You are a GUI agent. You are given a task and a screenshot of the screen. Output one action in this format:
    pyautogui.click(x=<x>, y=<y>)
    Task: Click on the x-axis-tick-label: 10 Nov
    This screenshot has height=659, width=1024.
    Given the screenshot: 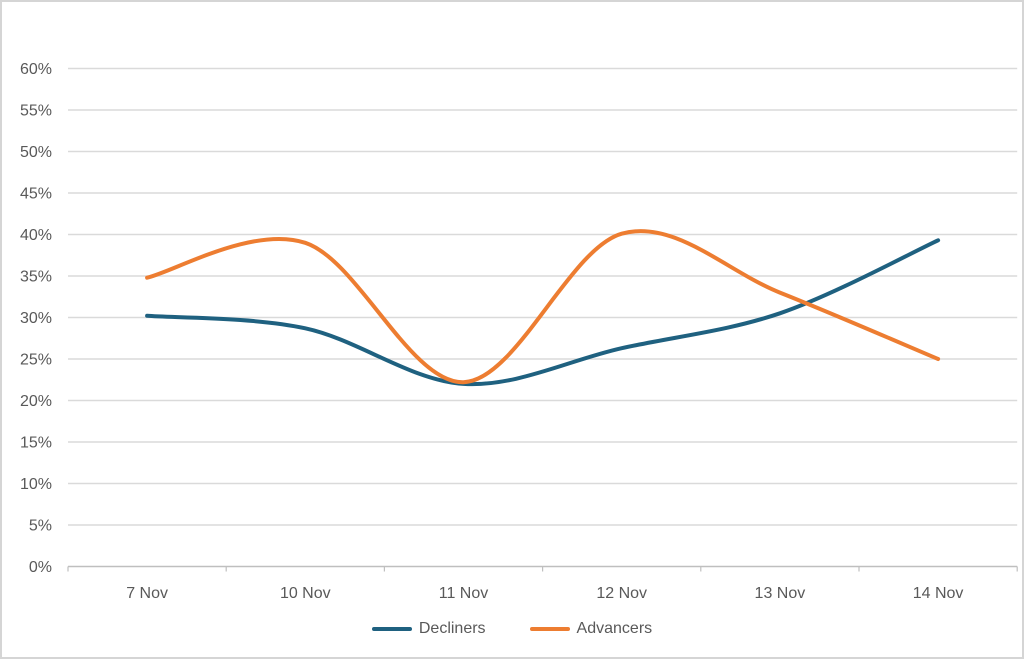 What is the action you would take?
    pyautogui.click(x=305, y=593)
    